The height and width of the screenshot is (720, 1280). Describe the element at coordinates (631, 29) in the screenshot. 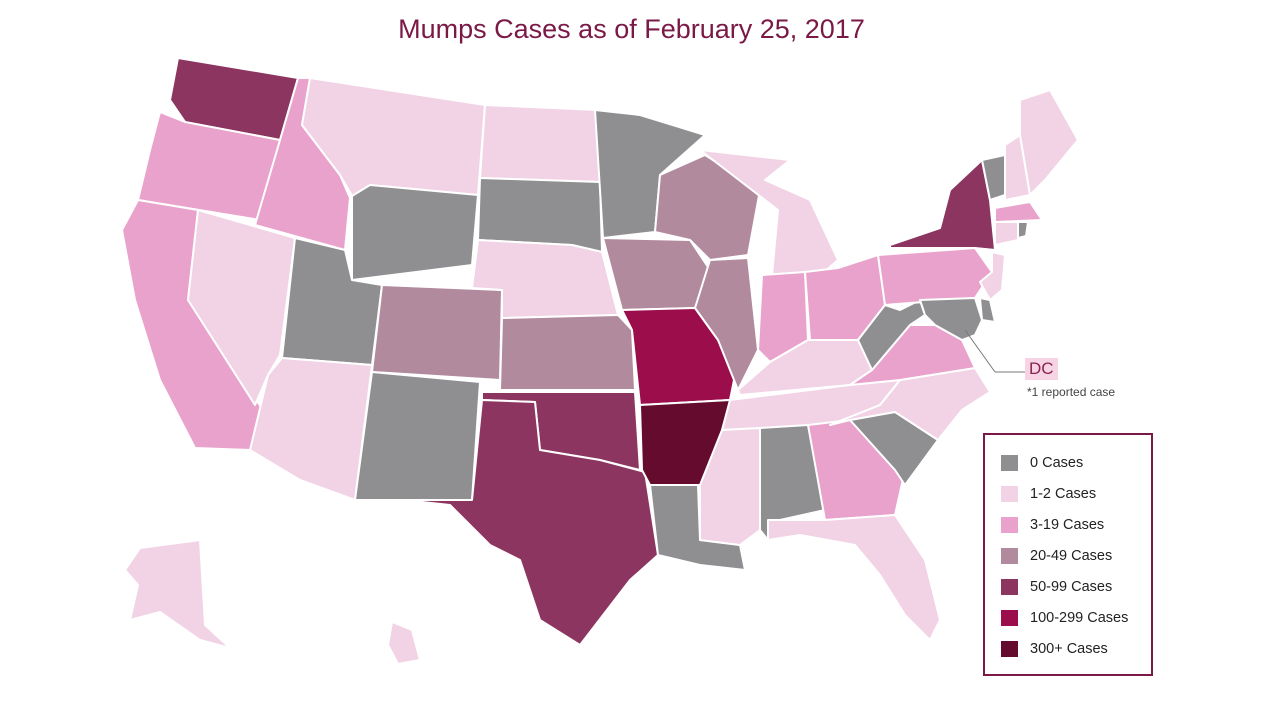

I see `map-title: Mumps Cases as of February 25, 2017` at that location.